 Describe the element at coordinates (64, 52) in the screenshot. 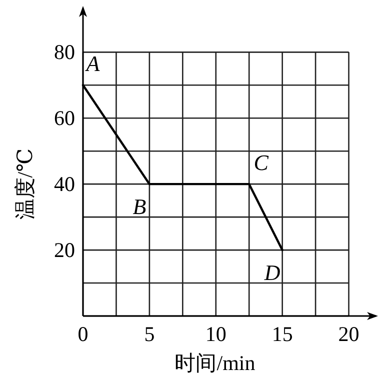

I see `y-tick-label: 80` at that location.